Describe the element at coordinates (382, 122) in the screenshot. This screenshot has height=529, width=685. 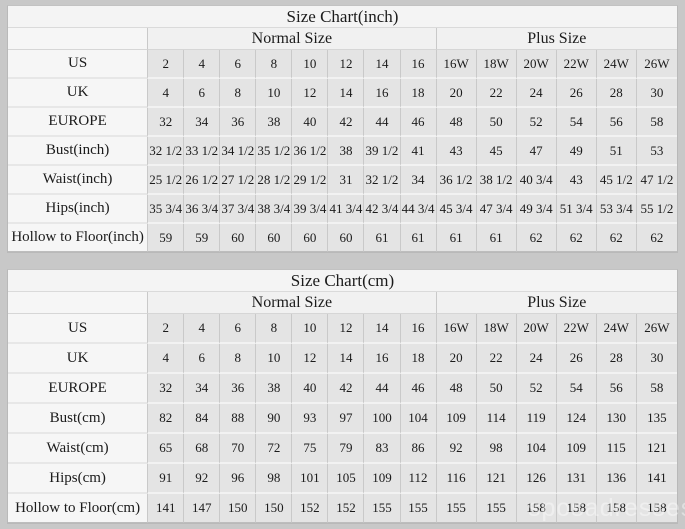
I see `size-cell: 44` at that location.